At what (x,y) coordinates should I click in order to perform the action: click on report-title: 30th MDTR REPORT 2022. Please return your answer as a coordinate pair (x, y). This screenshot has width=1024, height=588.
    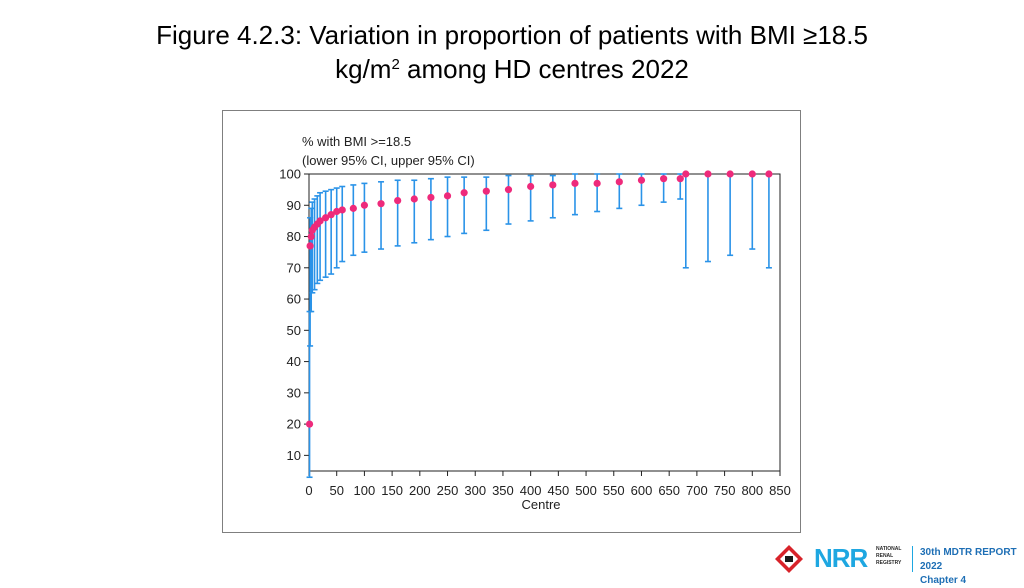
    Looking at the image, I should click on (968, 559).